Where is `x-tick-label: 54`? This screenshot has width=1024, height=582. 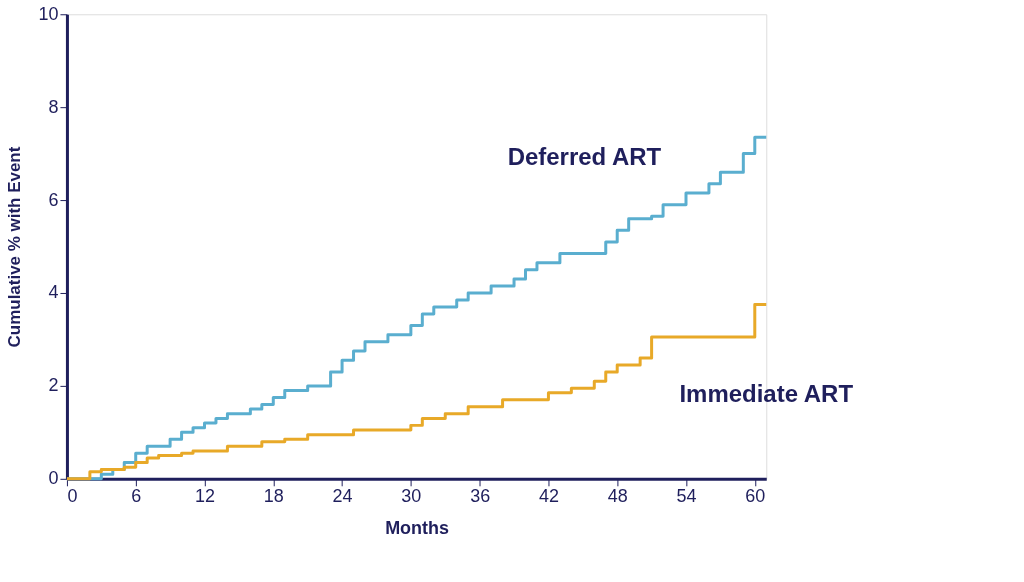
x-tick-label: 54 is located at coordinates (686, 496).